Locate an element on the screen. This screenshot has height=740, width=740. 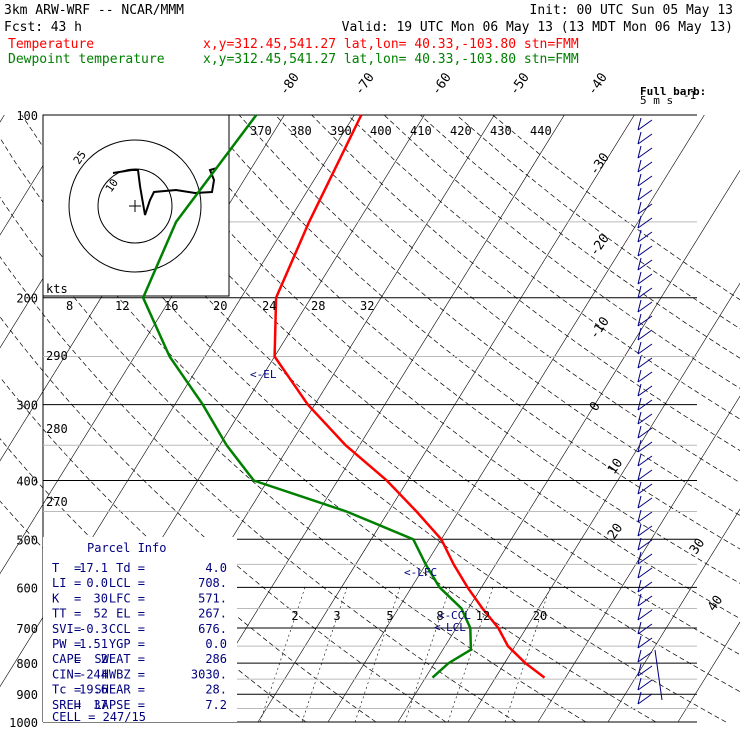
adiabat-label: 290 is located at coordinates (57, 356).